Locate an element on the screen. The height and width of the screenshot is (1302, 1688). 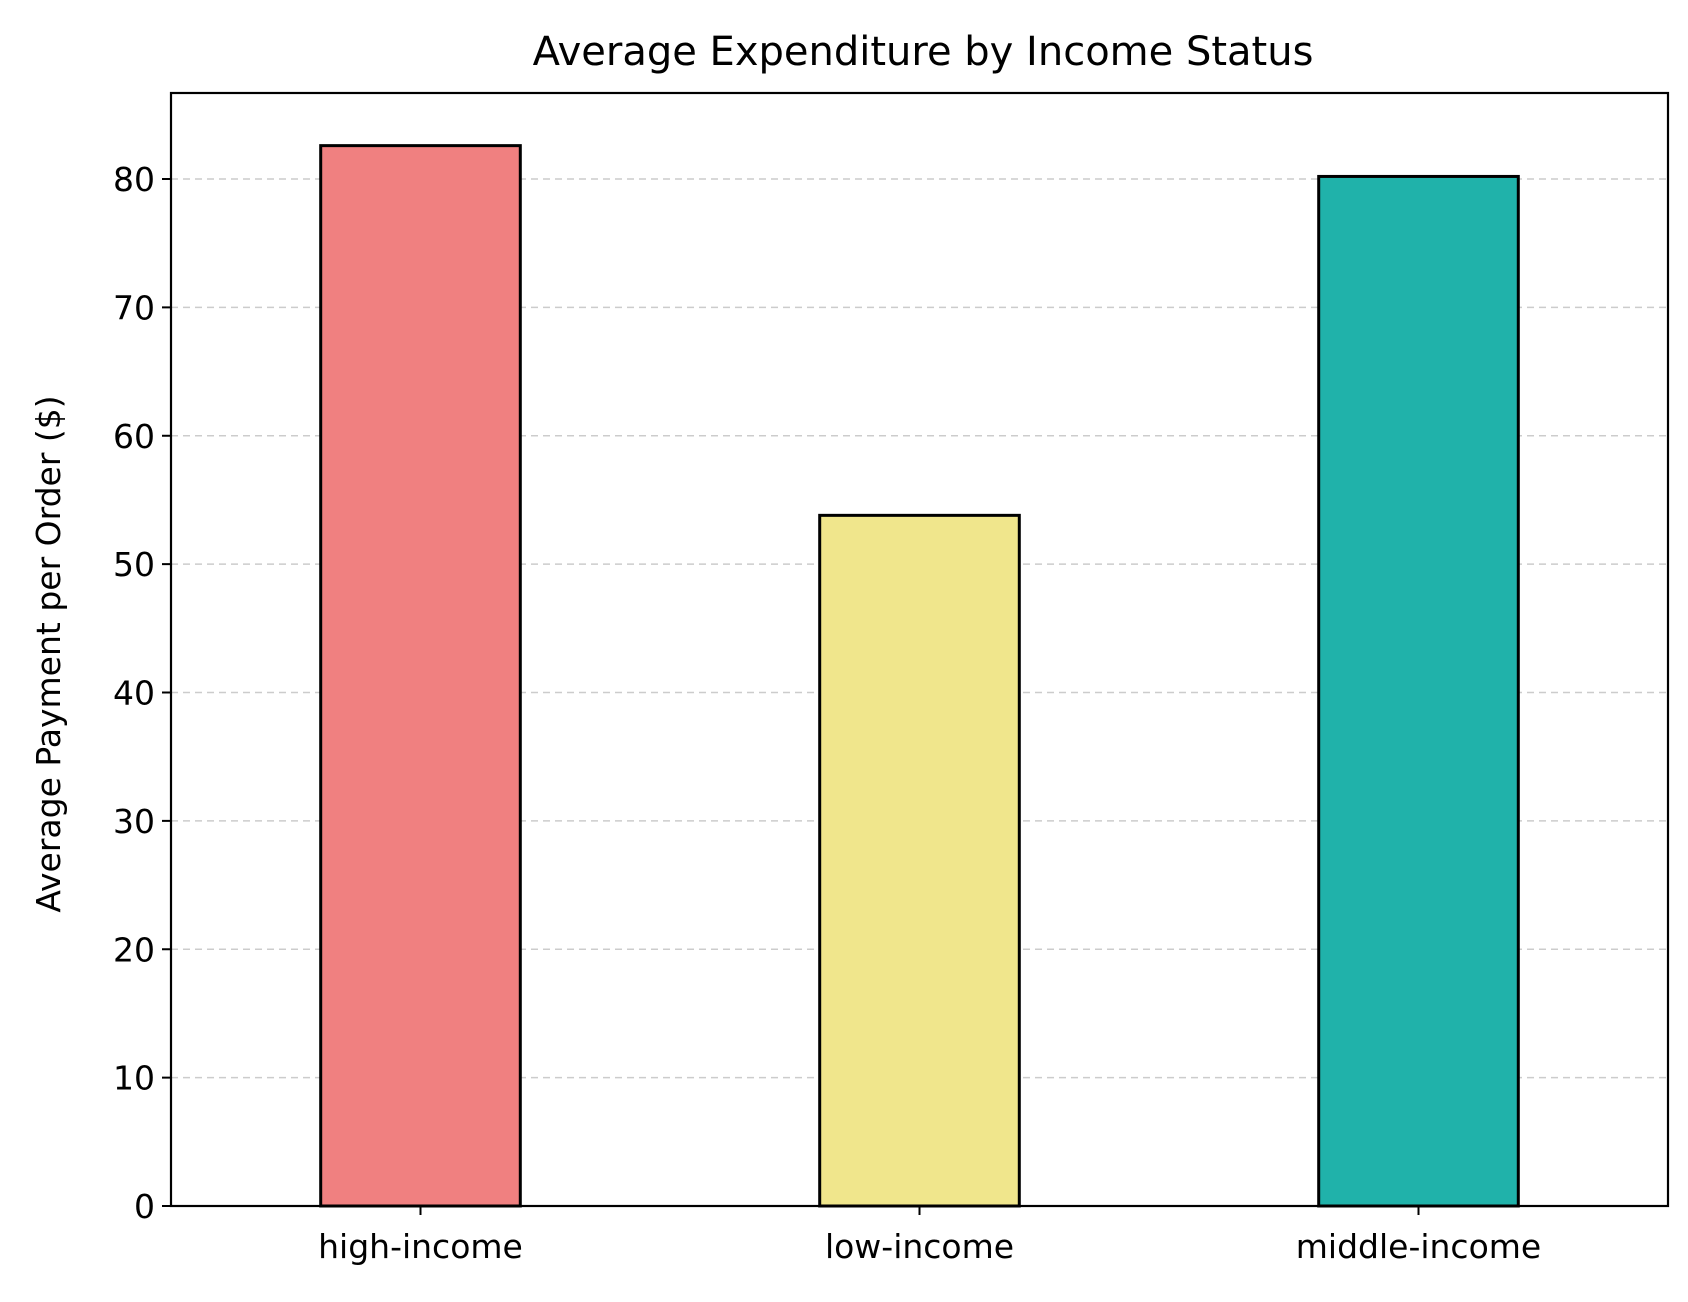
x-tick-label: middle-income is located at coordinates (1418, 1246).